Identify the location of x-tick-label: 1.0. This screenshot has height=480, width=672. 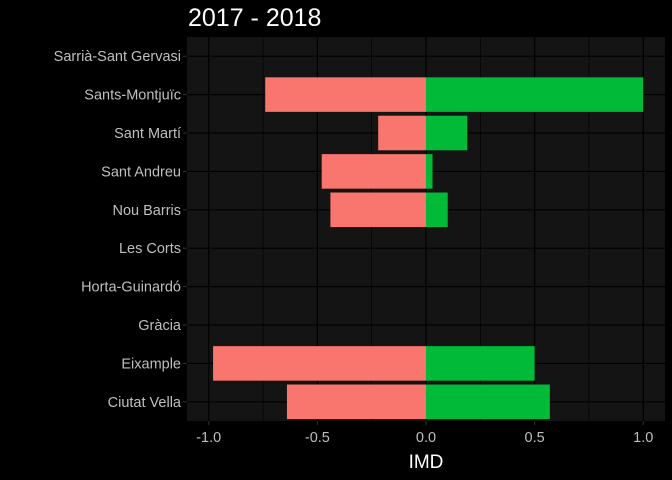
(643, 438).